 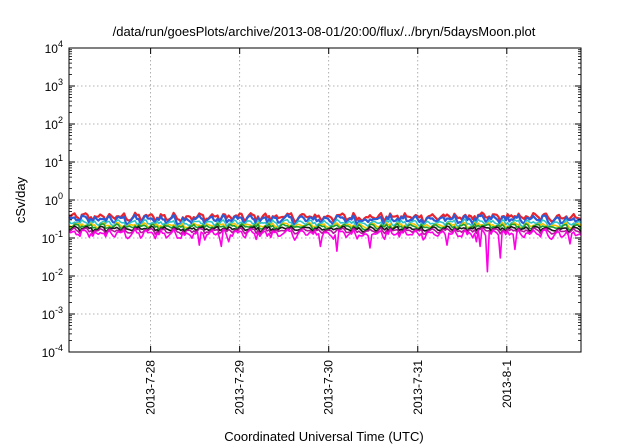 I want to click on x-axis-label: Coordinated Universal Time (UTC), so click(x=323, y=436).